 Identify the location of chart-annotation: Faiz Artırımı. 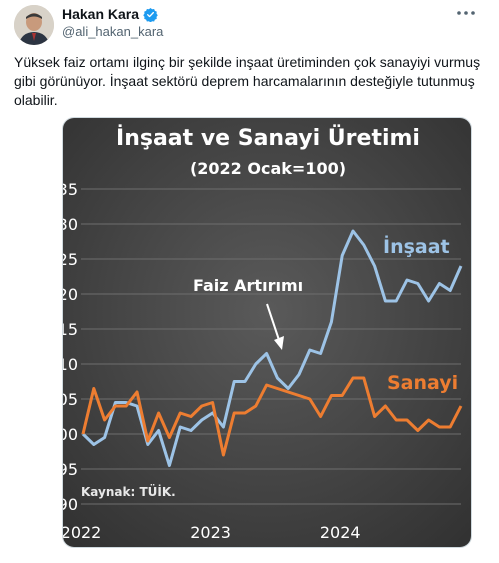
(248, 285).